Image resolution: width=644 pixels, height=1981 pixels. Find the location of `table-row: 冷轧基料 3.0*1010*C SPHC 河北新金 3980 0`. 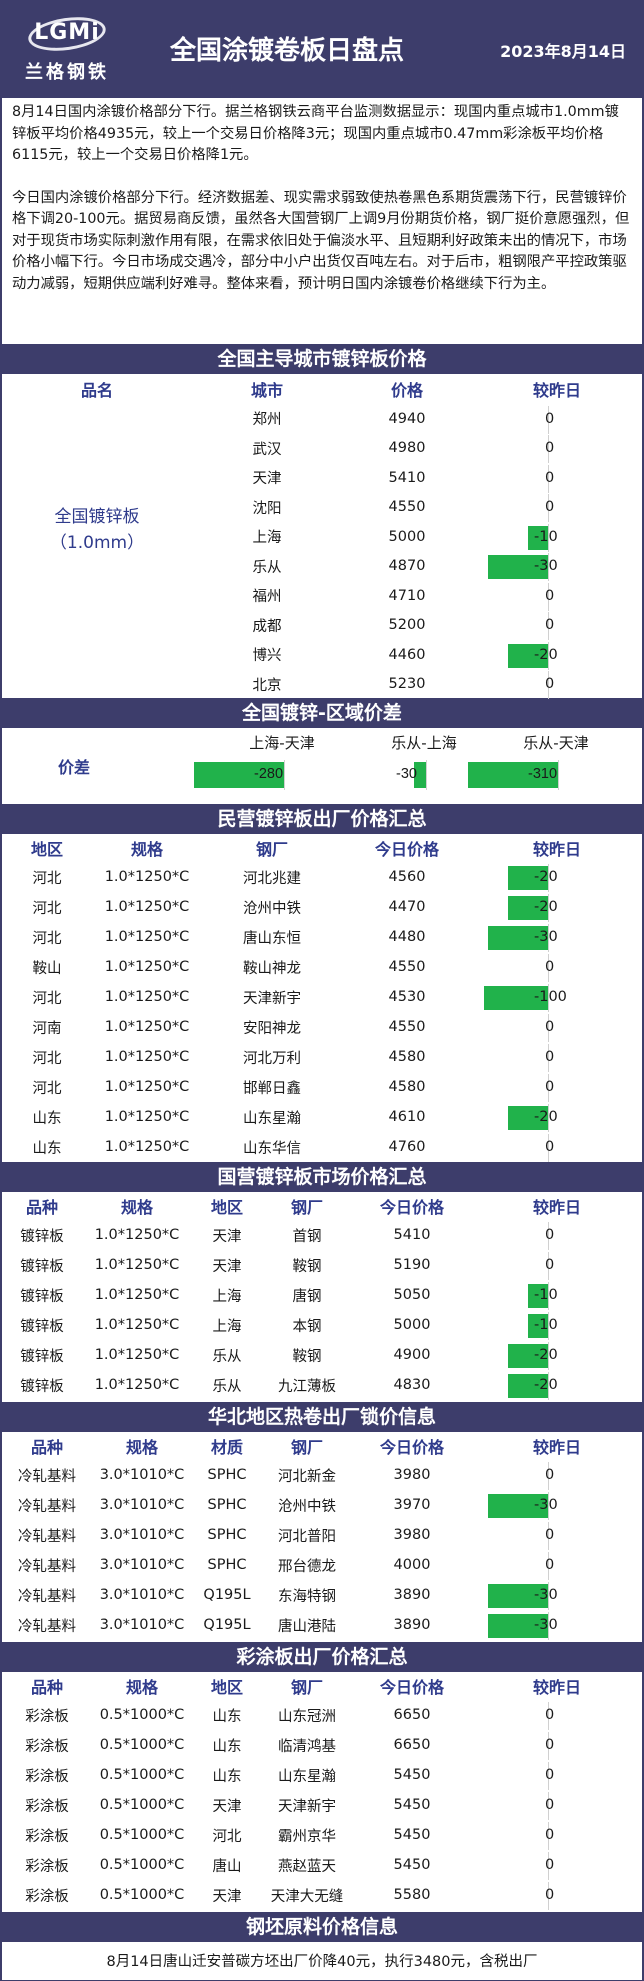

table-row: 冷轧基料 3.0*1010*C SPHC 河北新金 3980 0 is located at coordinates (322, 1475).